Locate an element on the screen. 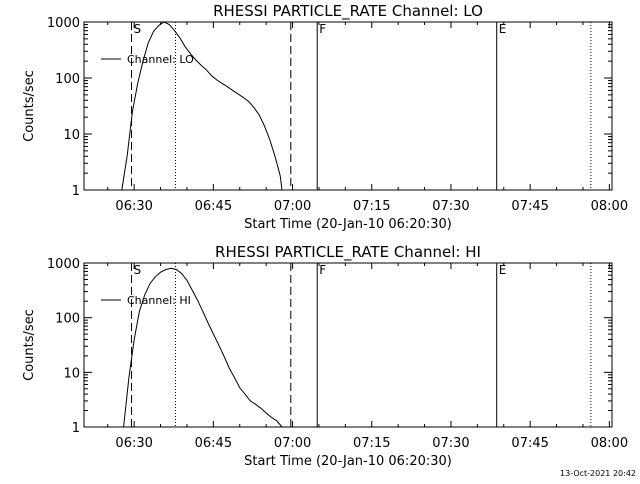 The width and height of the screenshot is (640, 484). chart-title-lo: RHESSI PARTICLE_RATE Channel: LO is located at coordinates (348, 11).